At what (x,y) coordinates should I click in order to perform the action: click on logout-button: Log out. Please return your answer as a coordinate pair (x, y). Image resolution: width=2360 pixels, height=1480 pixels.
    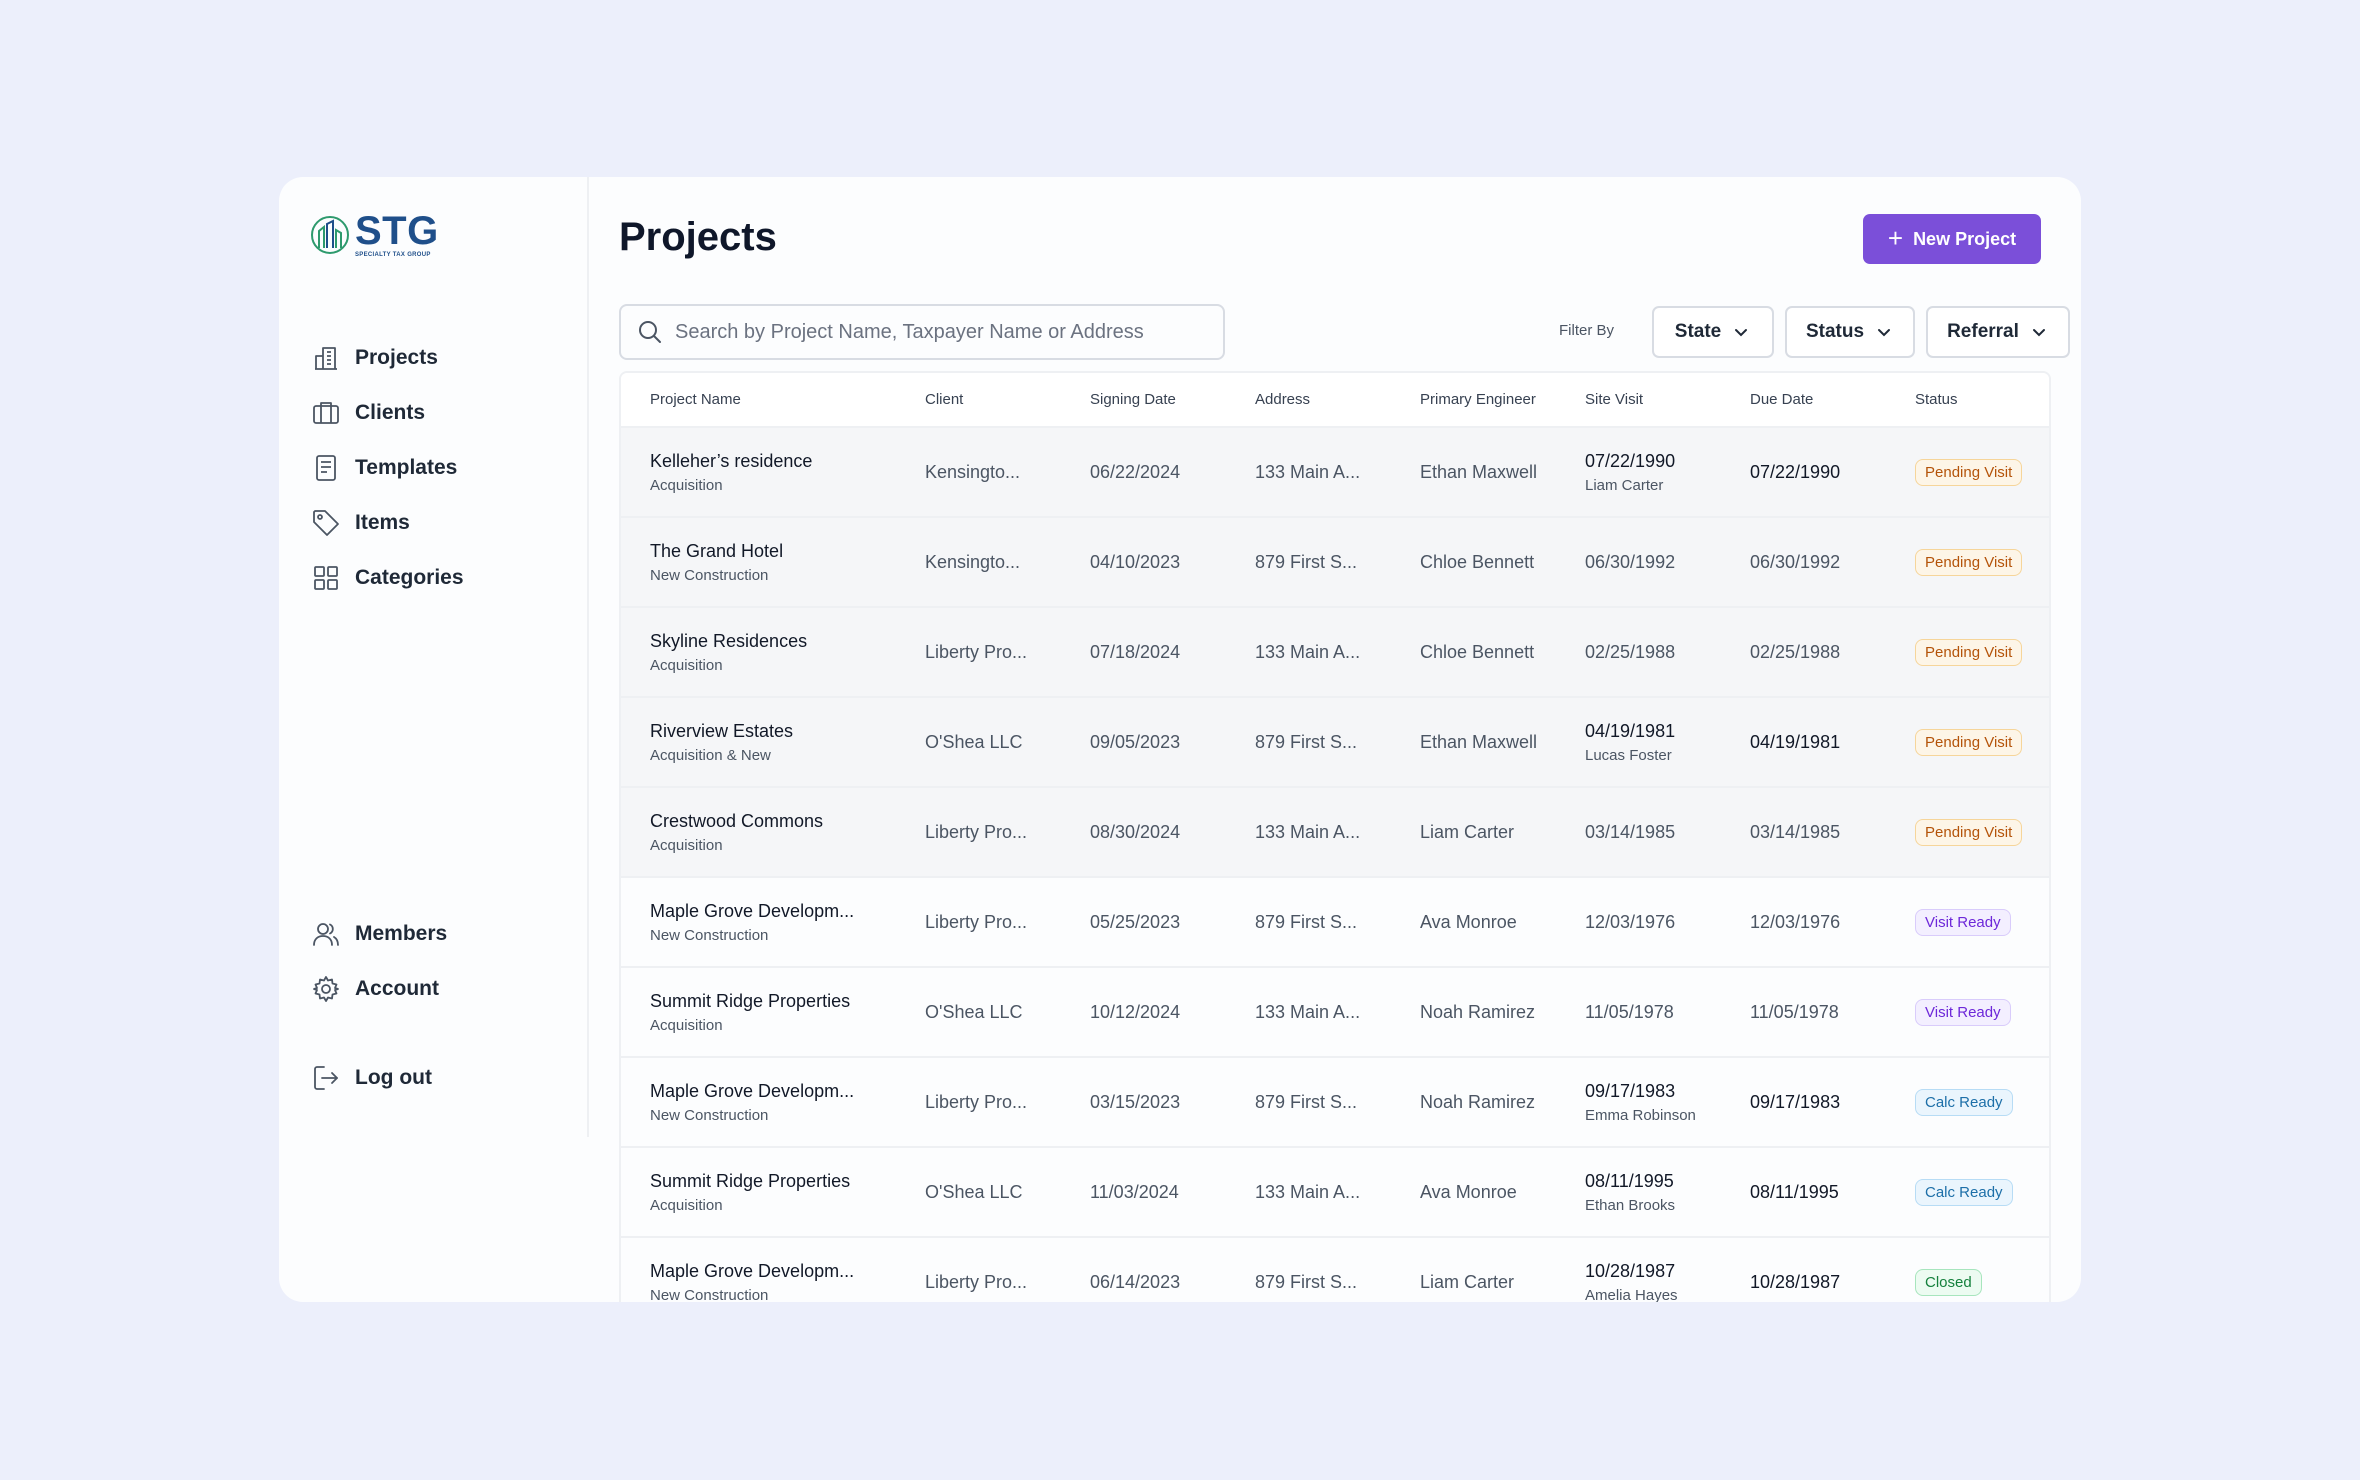
    Looking at the image, I should click on (371, 1077).